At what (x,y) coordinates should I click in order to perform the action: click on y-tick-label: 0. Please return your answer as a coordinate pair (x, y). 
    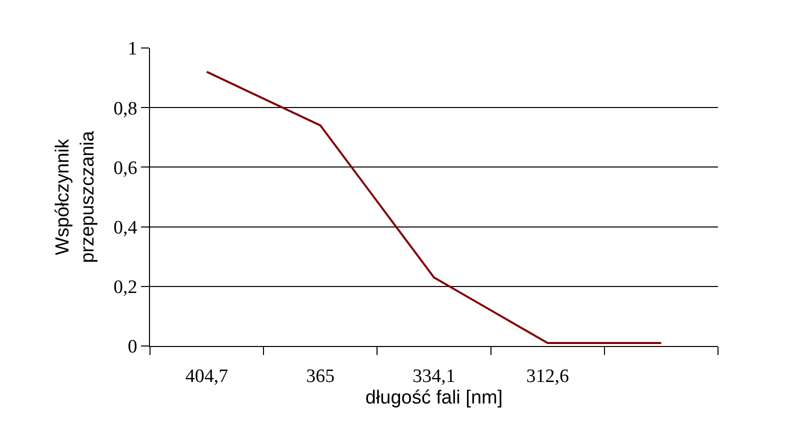
    Looking at the image, I should click on (133, 347).